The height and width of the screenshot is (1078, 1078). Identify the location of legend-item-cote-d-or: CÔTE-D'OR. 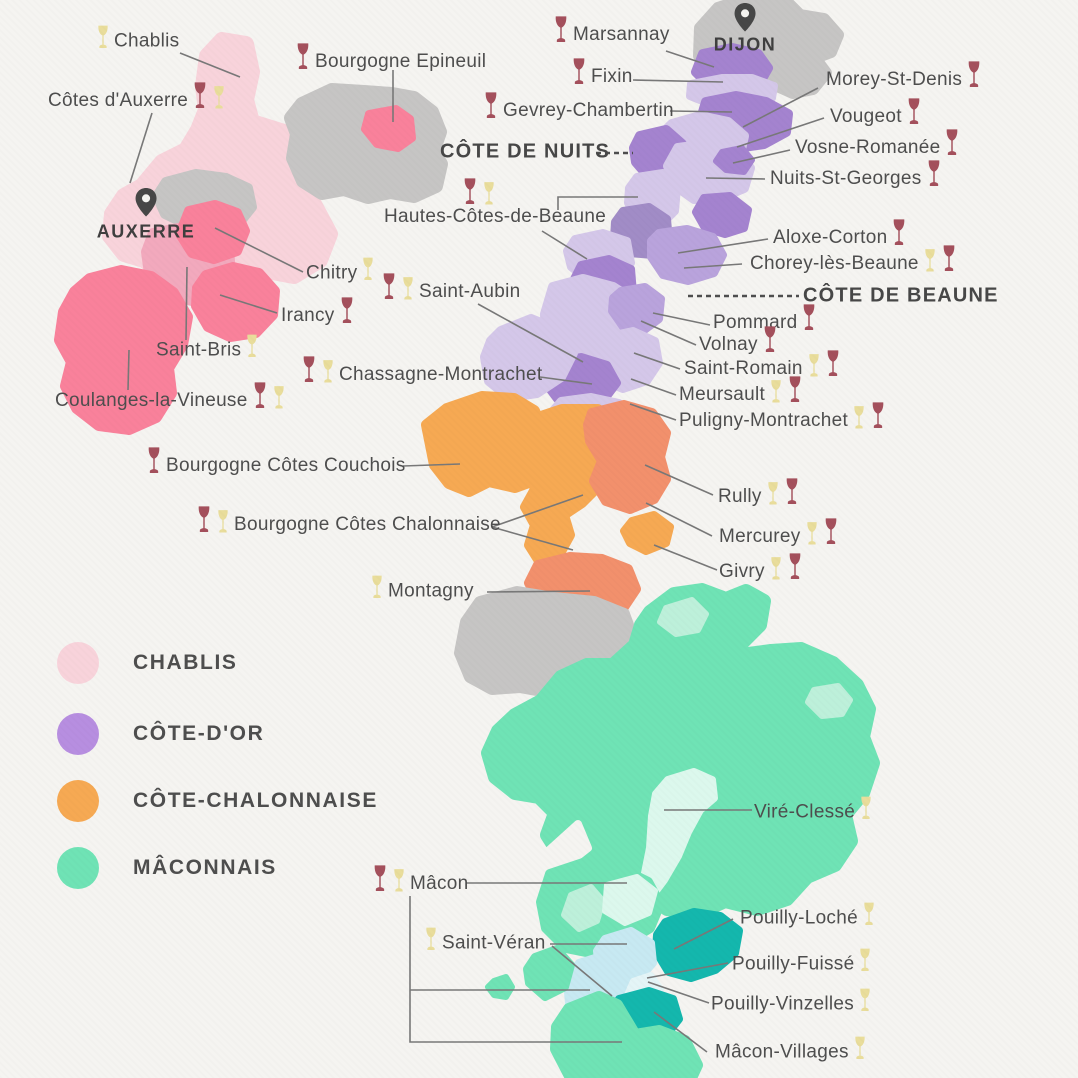
(160, 734).